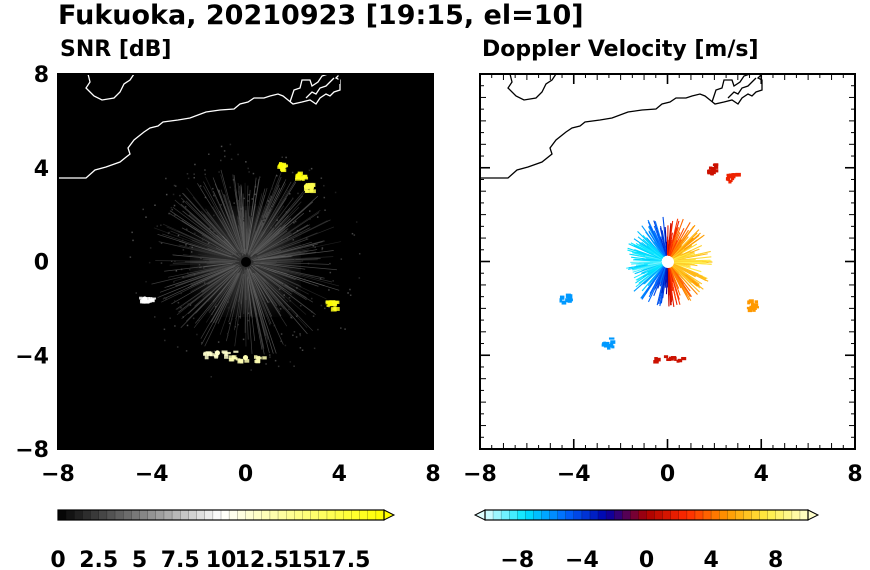 This screenshot has width=870, height=570. I want to click on doppler-colorbar-tick-label: 0, so click(646, 559).